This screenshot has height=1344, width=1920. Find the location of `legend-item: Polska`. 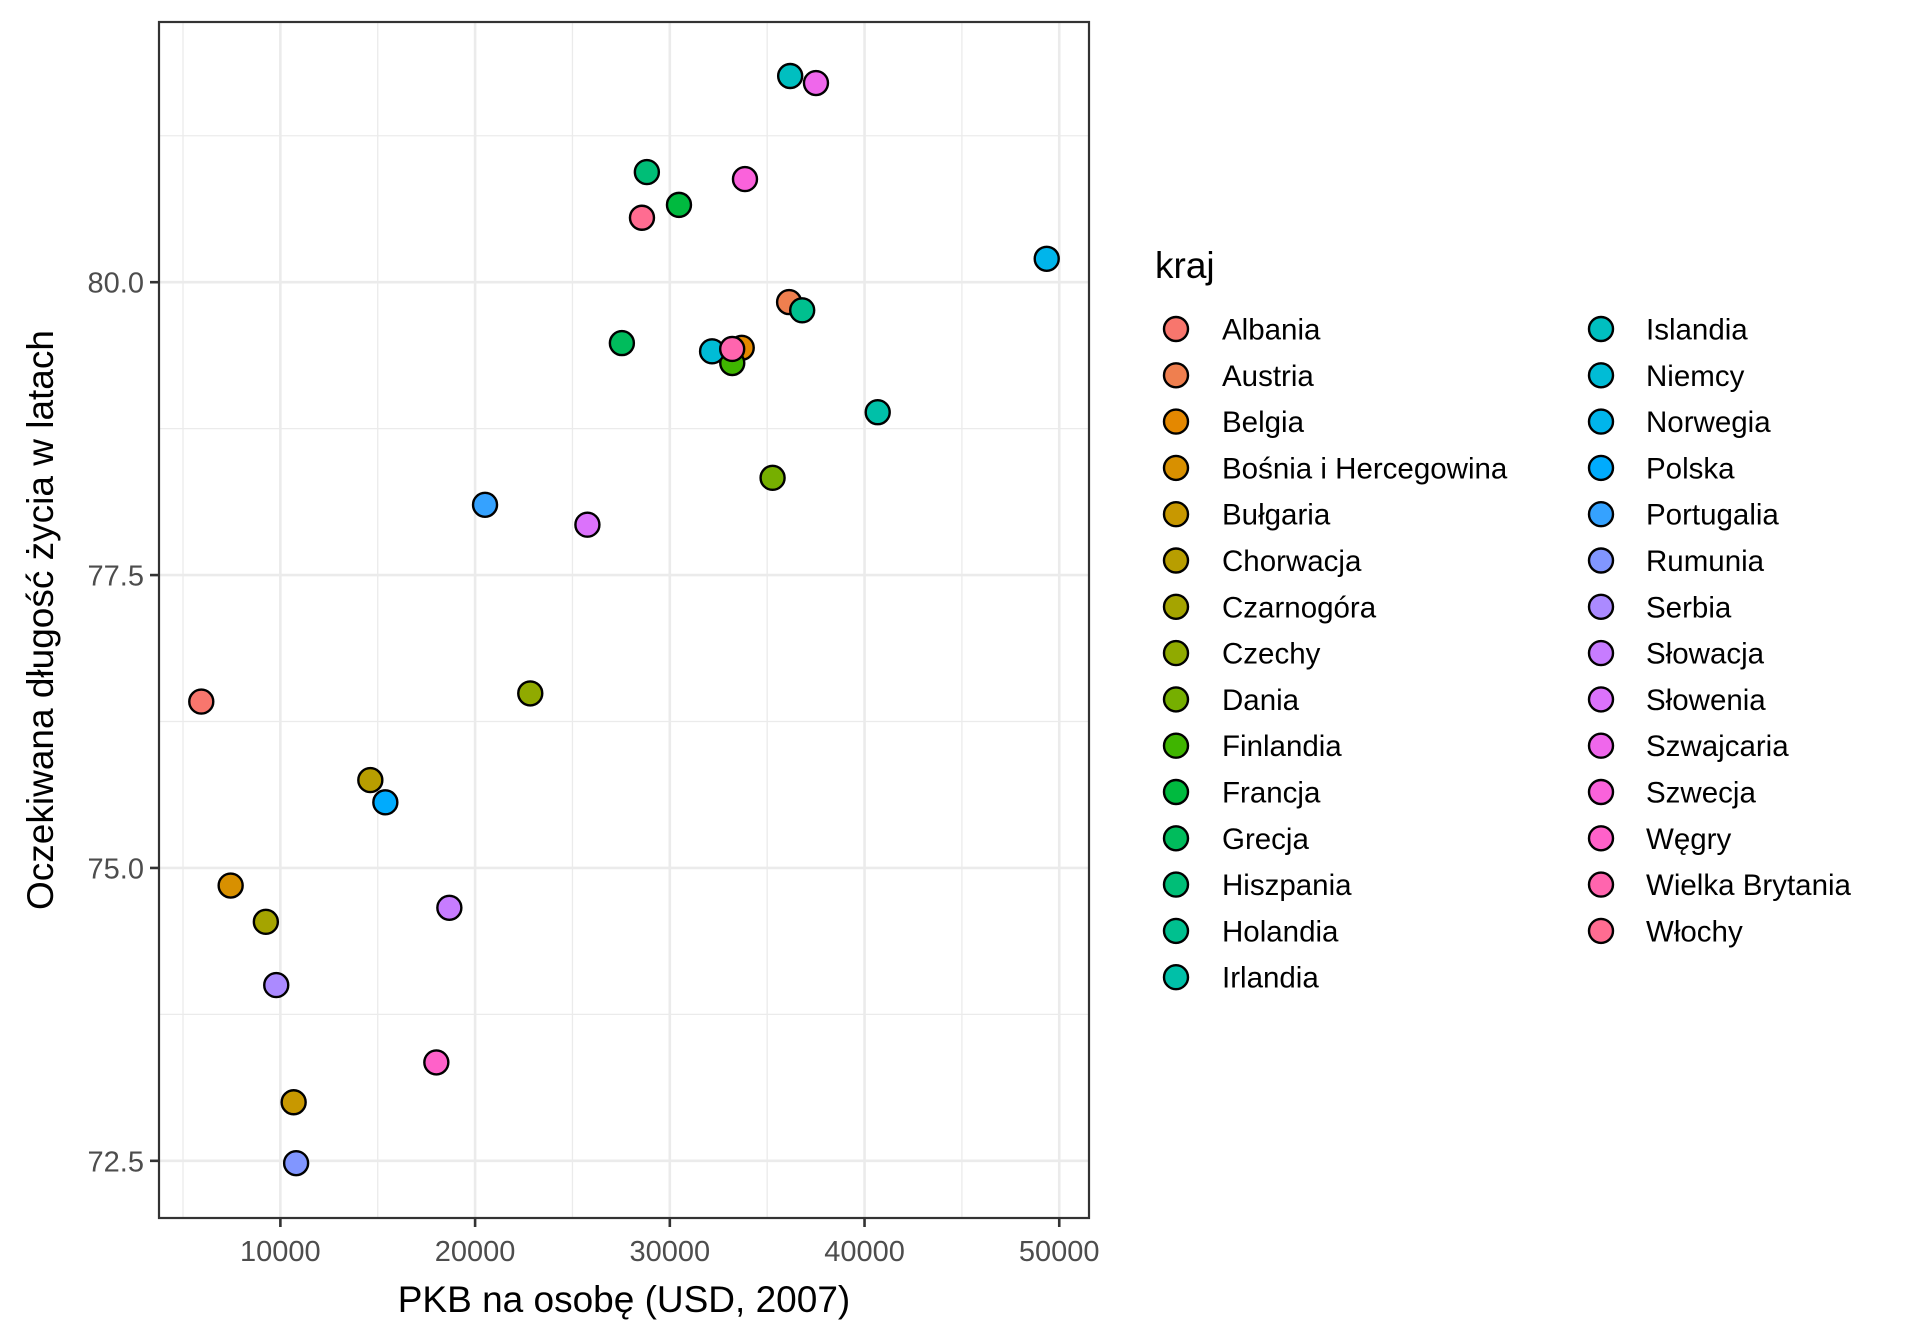

legend-item: Polska is located at coordinates (1661, 468).